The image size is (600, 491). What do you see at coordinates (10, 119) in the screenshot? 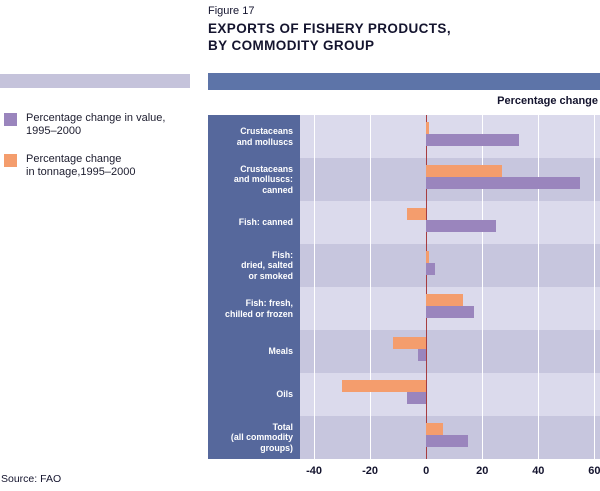
I see `legend-swatch-value` at bounding box center [10, 119].